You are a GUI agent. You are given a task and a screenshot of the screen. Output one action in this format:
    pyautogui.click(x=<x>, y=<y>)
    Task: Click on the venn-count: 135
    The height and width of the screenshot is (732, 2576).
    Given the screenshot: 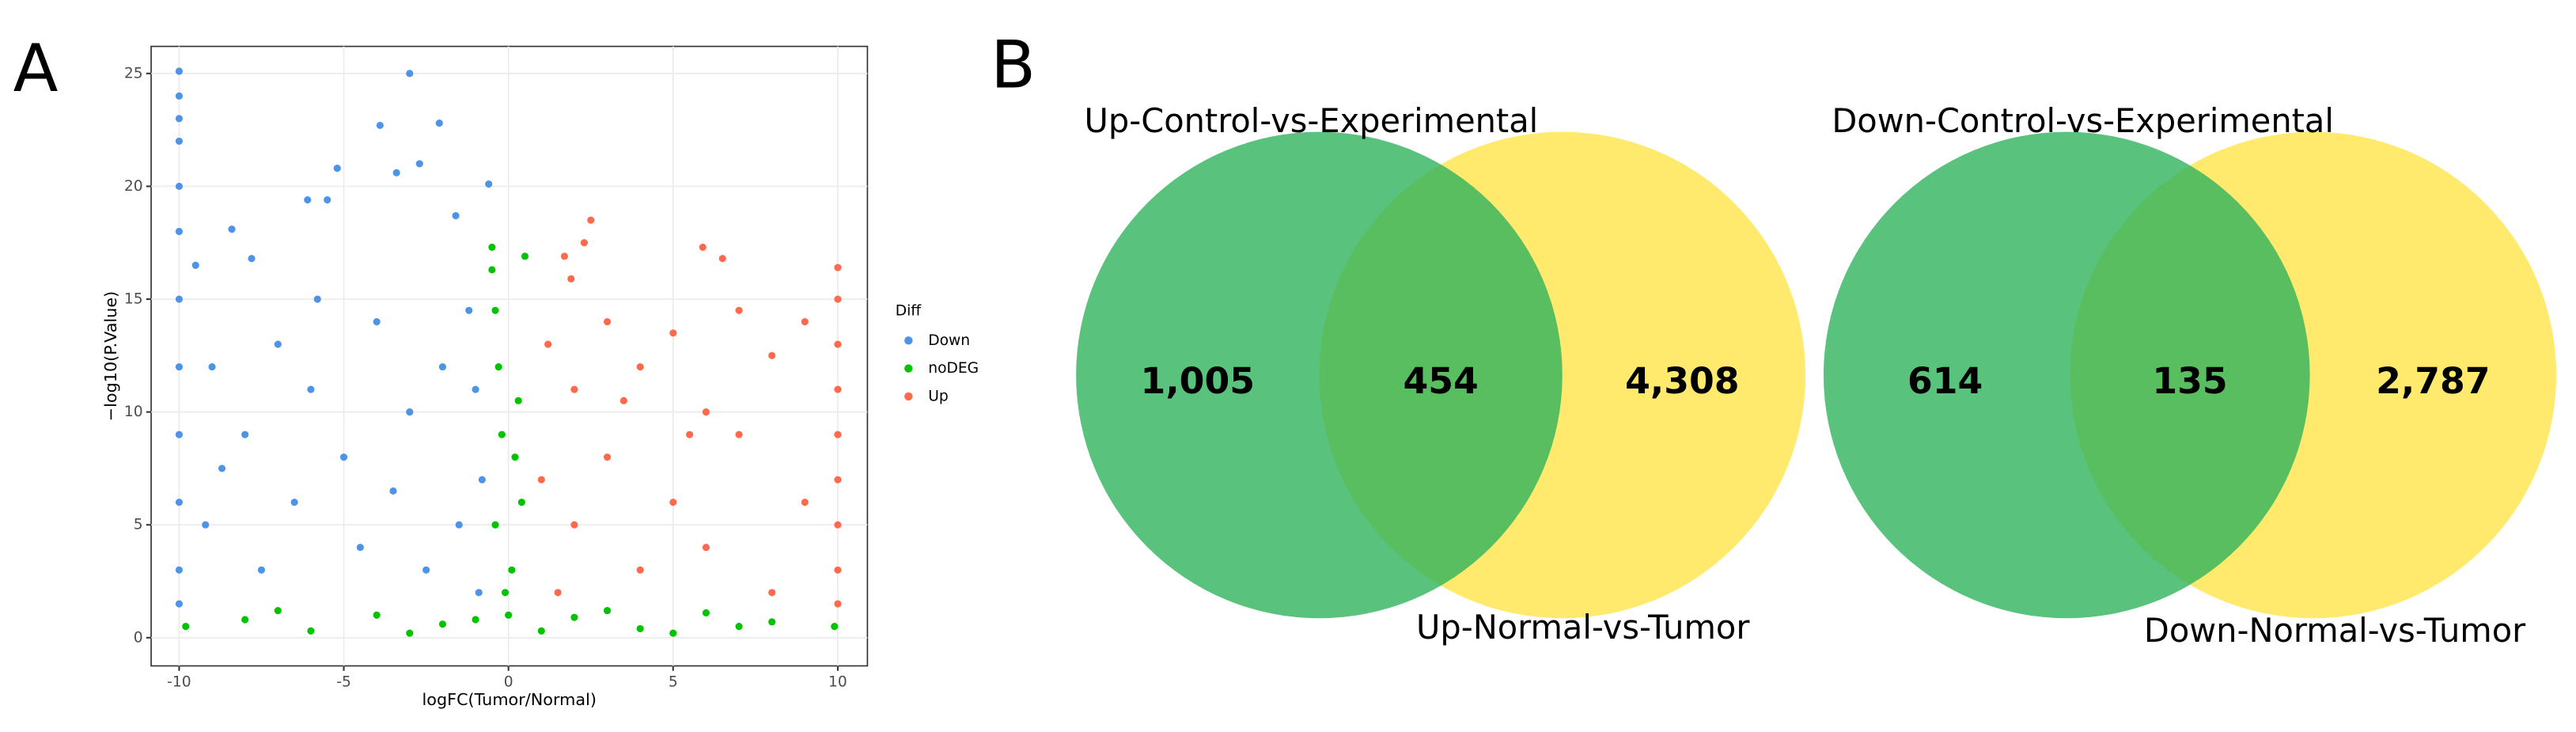 What is the action you would take?
    pyautogui.click(x=2189, y=381)
    